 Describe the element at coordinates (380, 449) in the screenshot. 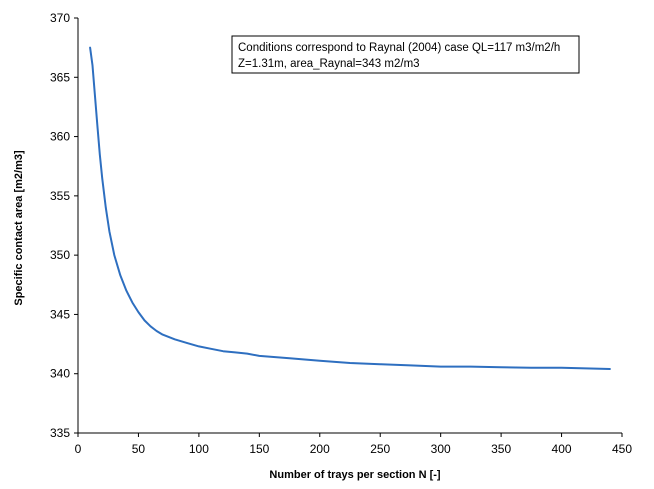

I see `x-tick-label: 250` at that location.